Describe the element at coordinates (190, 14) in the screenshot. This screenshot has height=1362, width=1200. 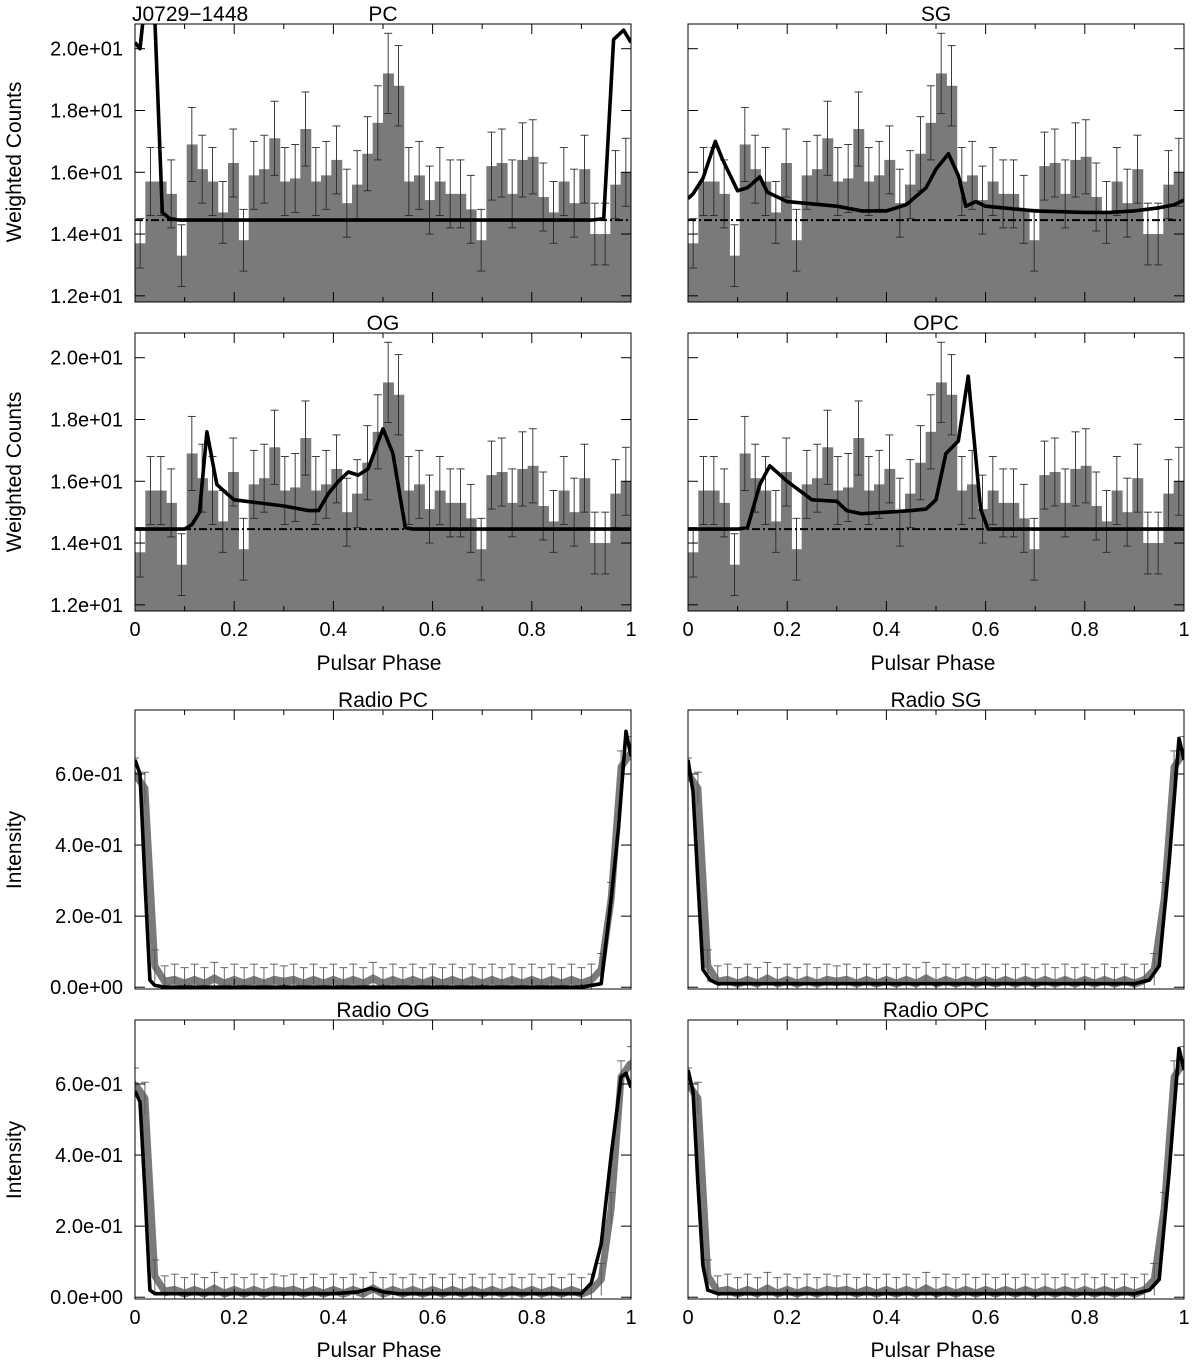
I see `pulsar-name-label: J0729−1448` at that location.